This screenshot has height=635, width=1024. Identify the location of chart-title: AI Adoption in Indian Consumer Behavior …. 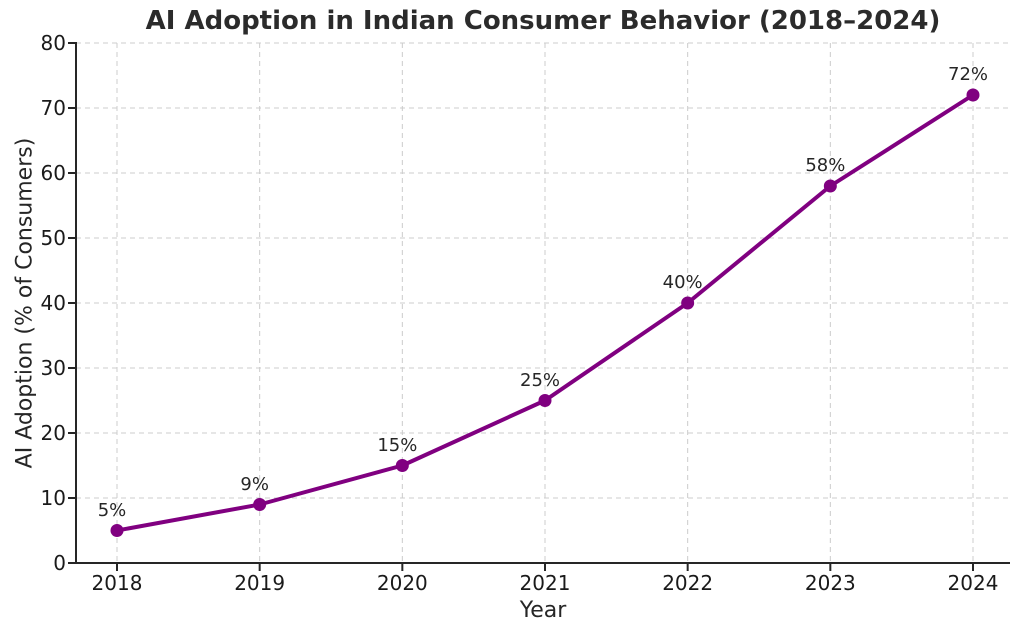
(543, 21).